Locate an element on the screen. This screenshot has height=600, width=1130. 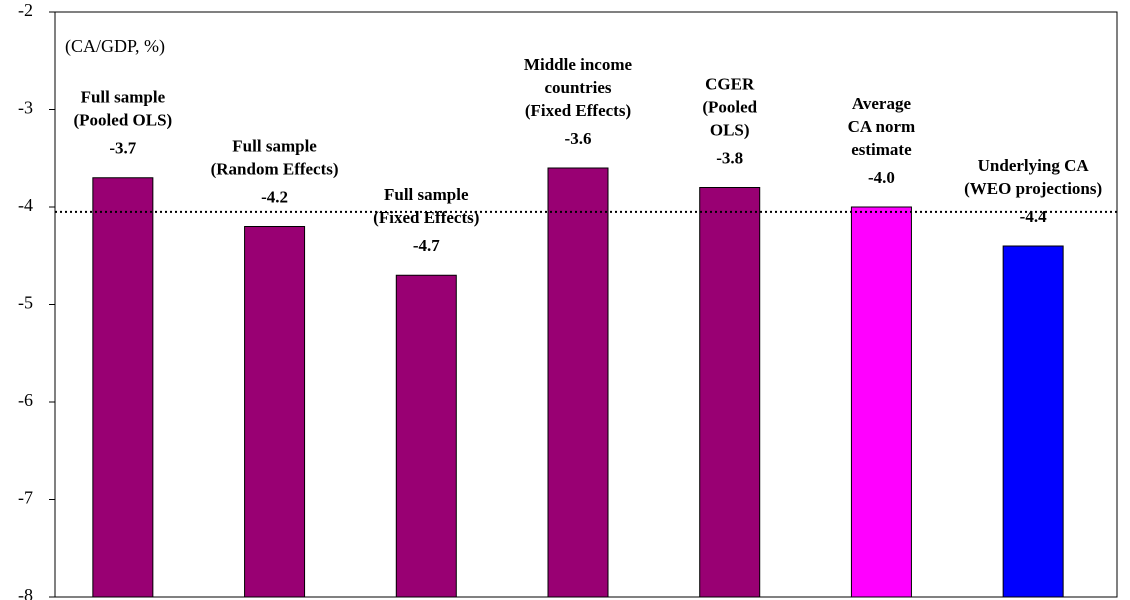
category-label: CGER is located at coordinates (730, 83).